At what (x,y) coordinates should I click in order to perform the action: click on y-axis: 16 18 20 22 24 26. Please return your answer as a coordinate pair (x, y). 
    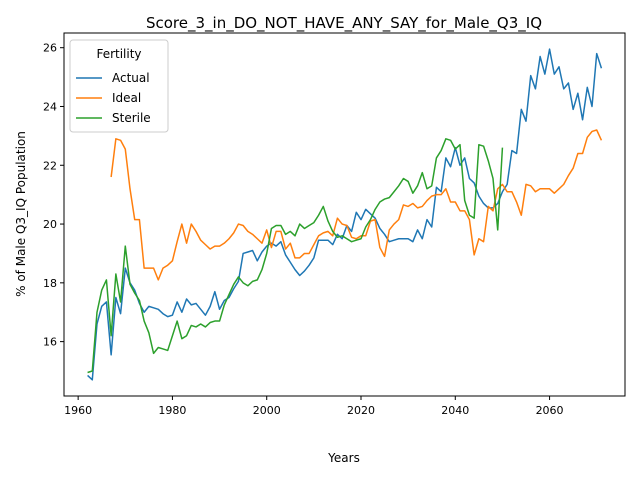
    Looking at the image, I should click on (53, 195).